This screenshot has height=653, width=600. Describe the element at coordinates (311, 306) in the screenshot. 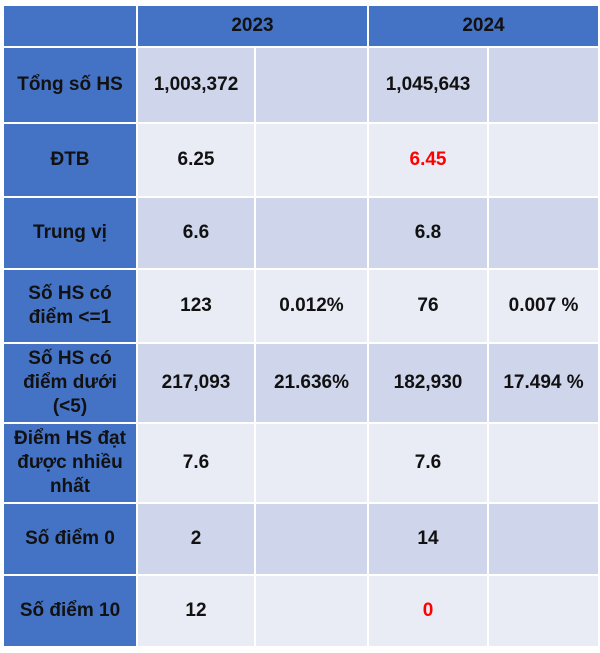

I see `cell-2023-percent: 0.012%` at that location.